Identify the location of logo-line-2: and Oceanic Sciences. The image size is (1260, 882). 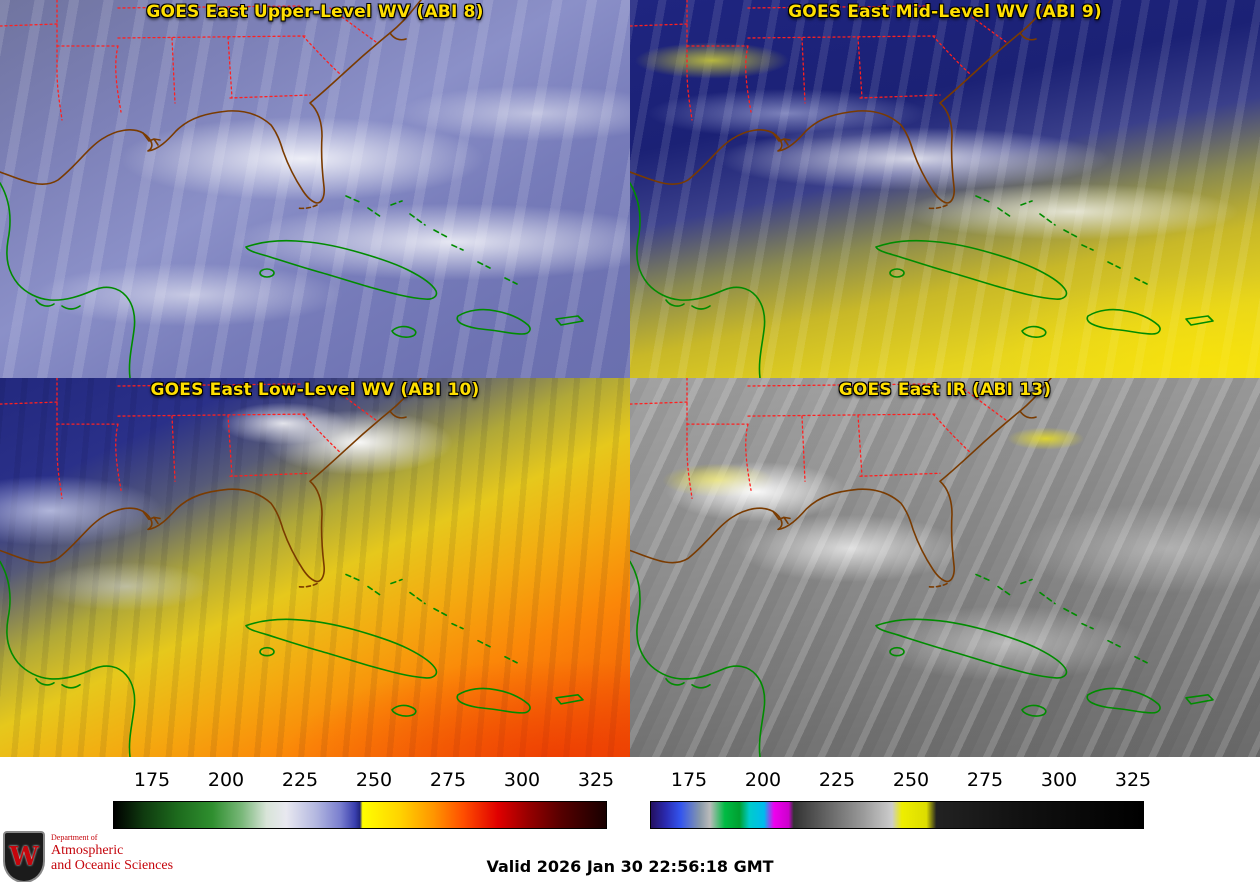
(112, 866).